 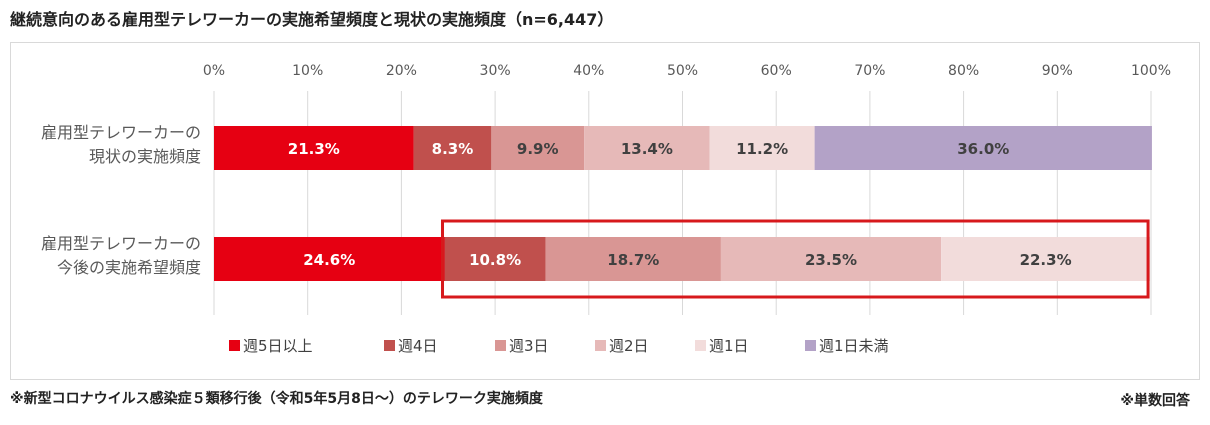 I want to click on x-tick-label: 70%, so click(x=869, y=71).